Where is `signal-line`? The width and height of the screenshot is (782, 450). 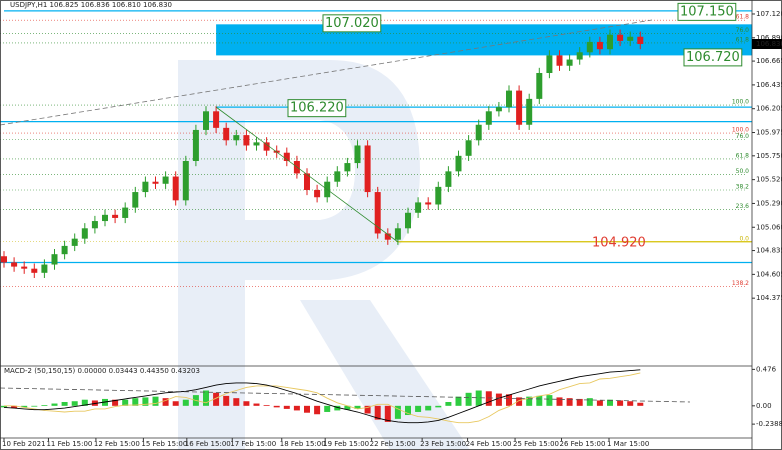 signal-line is located at coordinates (322, 398).